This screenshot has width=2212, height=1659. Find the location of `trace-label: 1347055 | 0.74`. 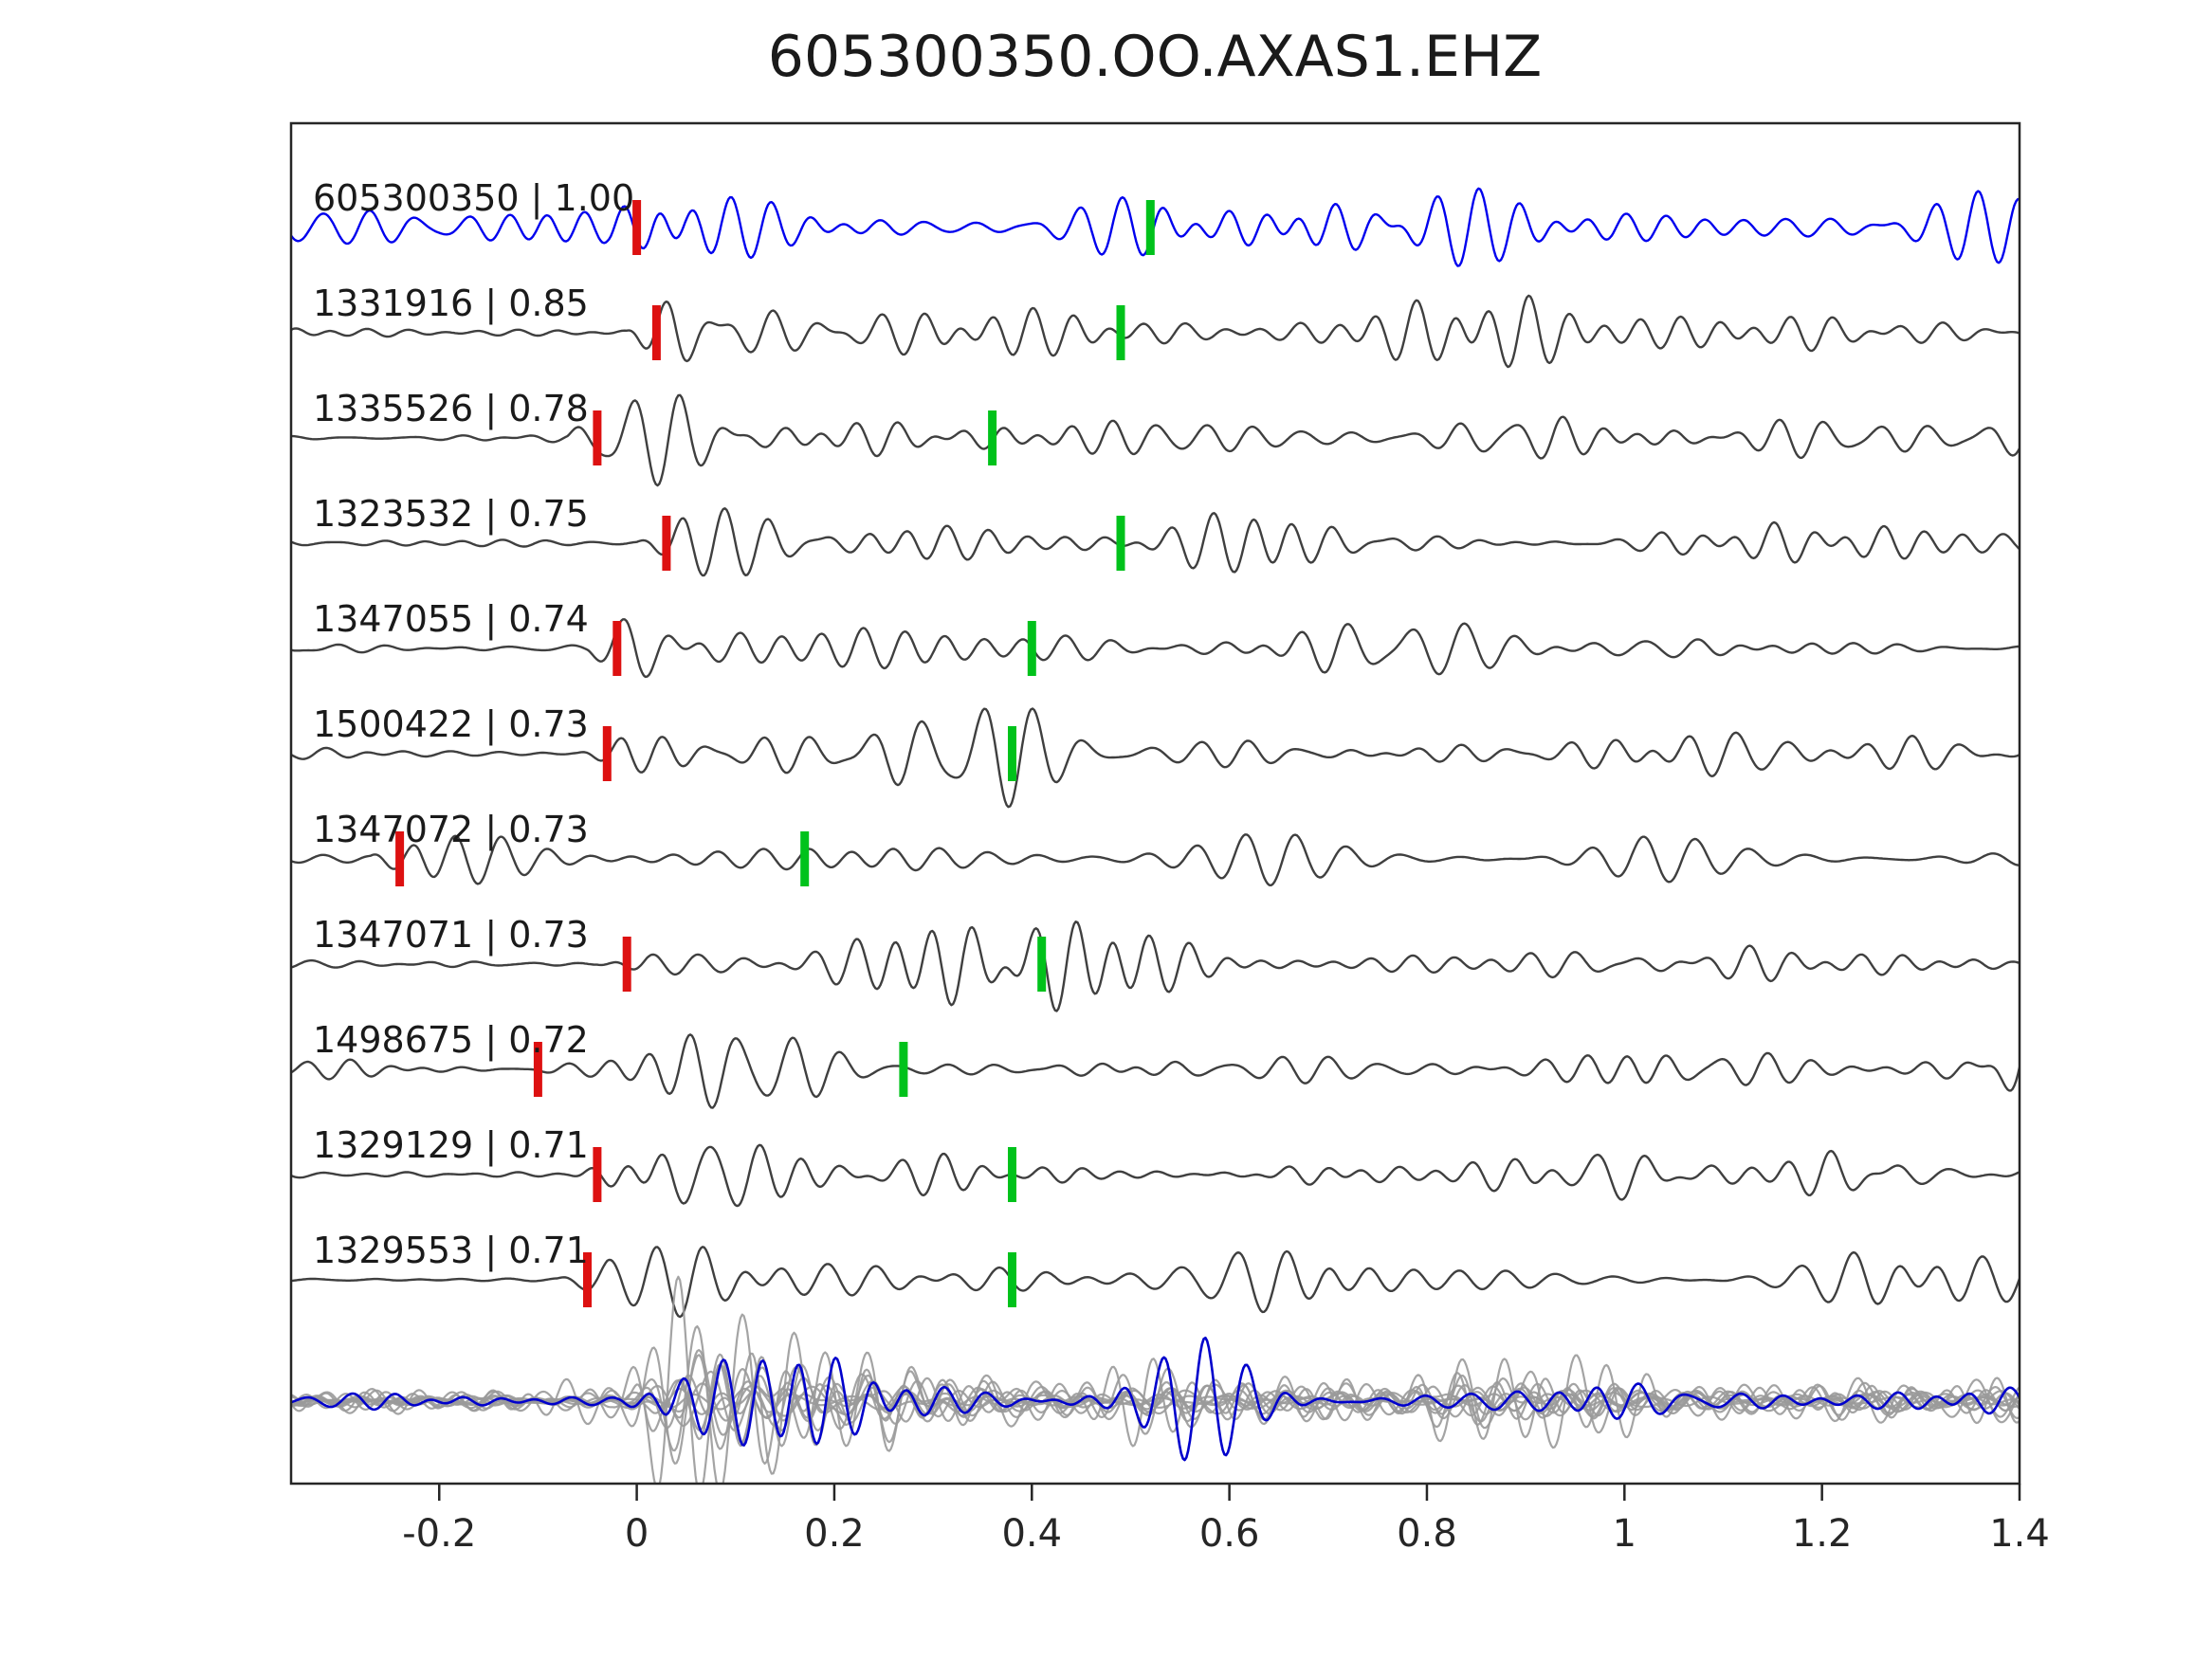

trace-label: 1347055 | 0.74 is located at coordinates (451, 619).